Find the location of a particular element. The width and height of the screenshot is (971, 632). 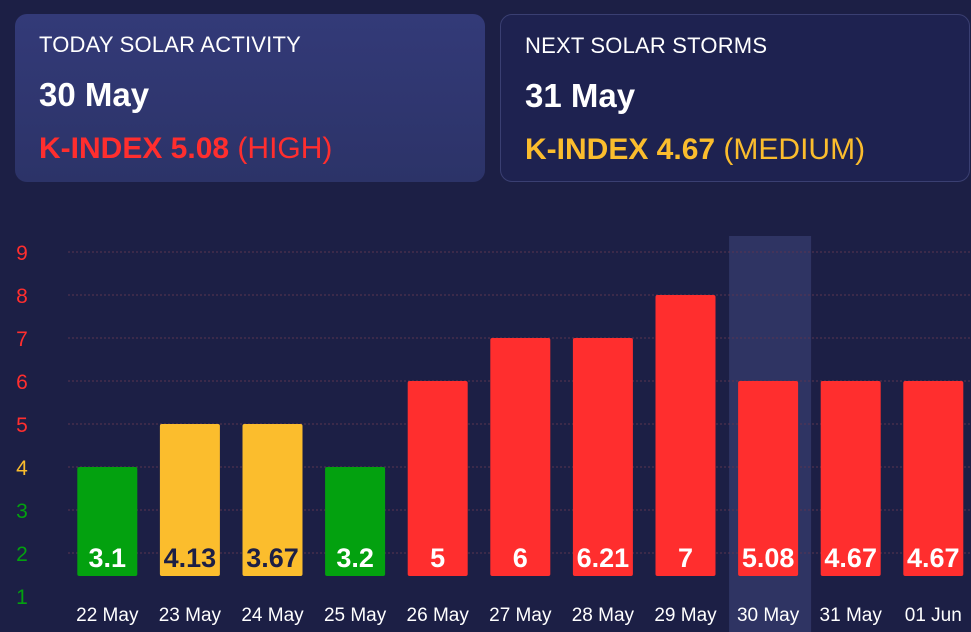

x-tick-label: 24 May is located at coordinates (272, 615).